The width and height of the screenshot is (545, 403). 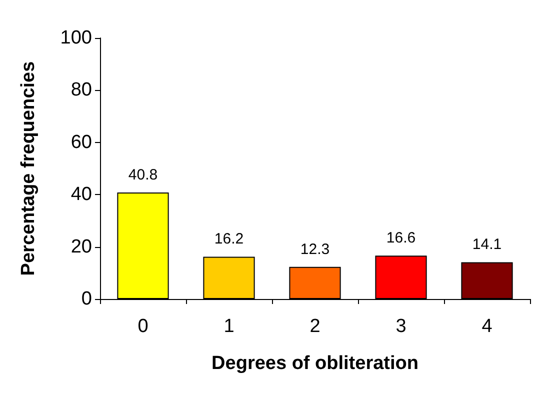 What do you see at coordinates (86, 299) in the screenshot?
I see `y-tick-label: 0` at bounding box center [86, 299].